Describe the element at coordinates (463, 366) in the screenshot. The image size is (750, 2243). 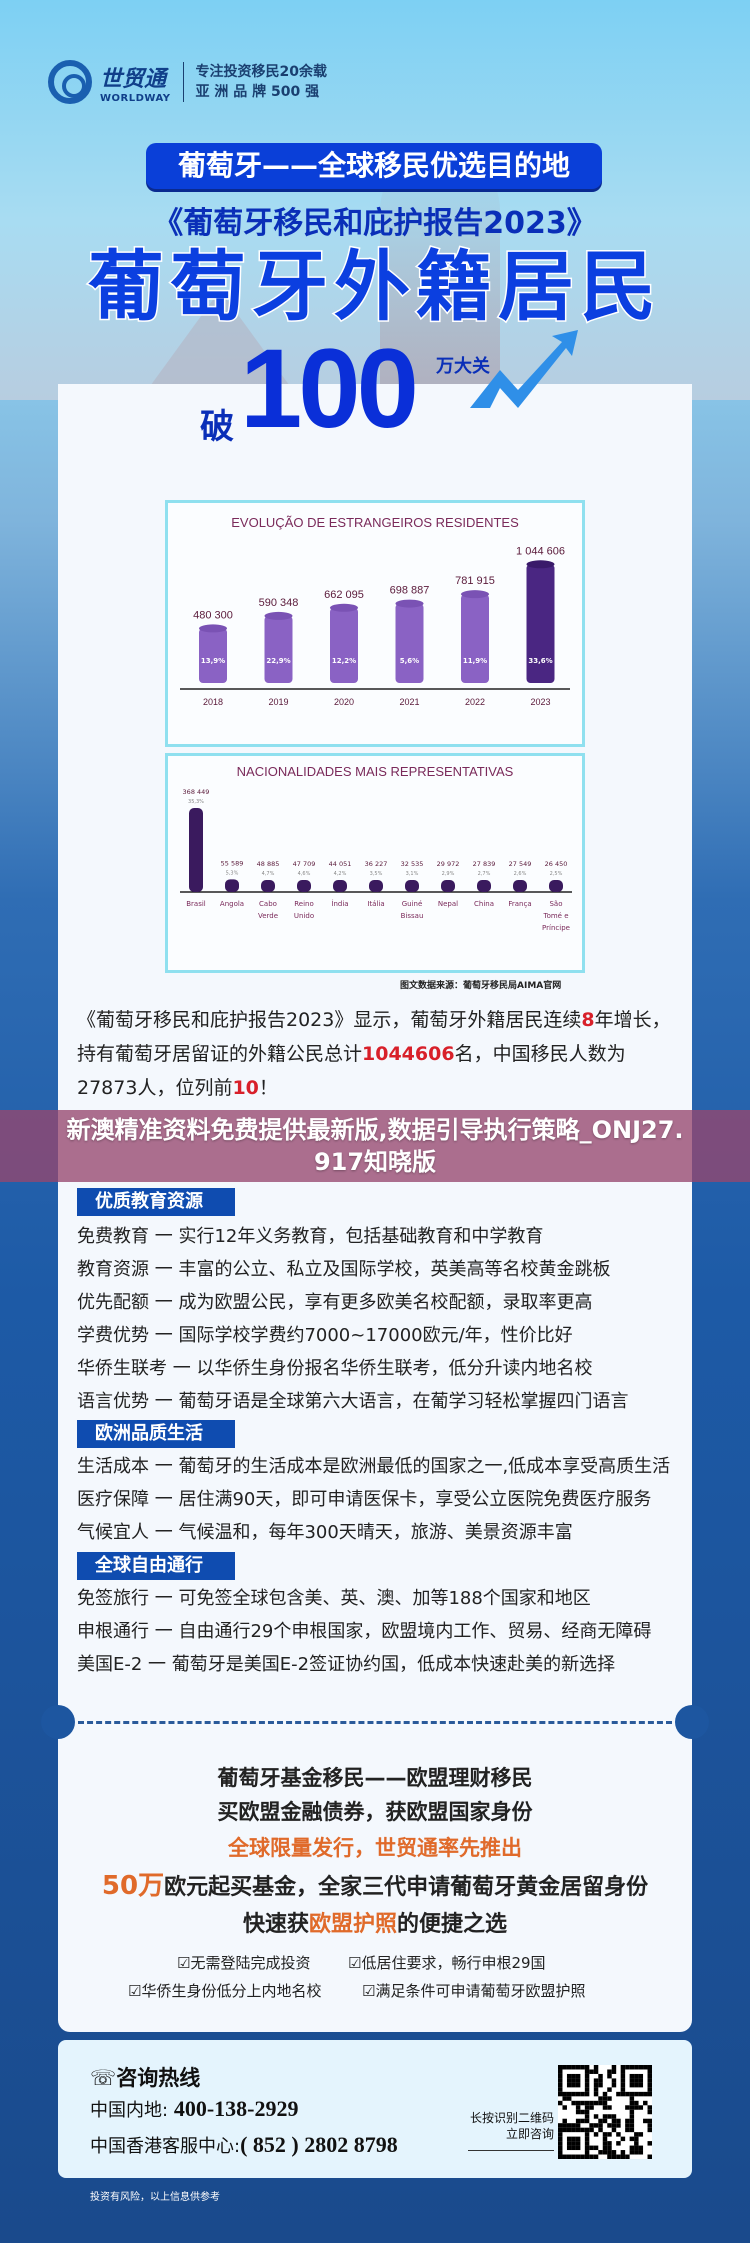
I see `unit-label: 万大关` at that location.